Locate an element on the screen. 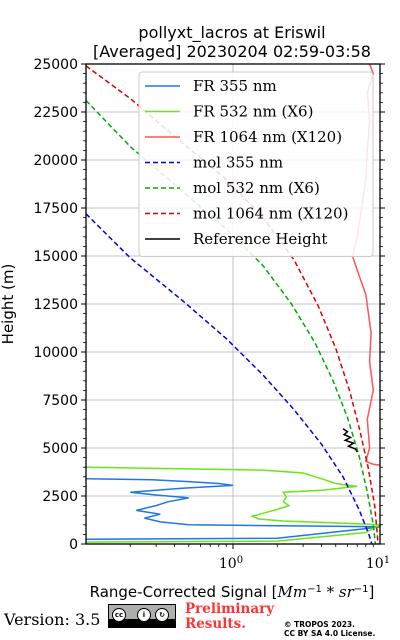 The image size is (400, 640). preliminary-results-note: Preliminary Results. is located at coordinates (229, 617).